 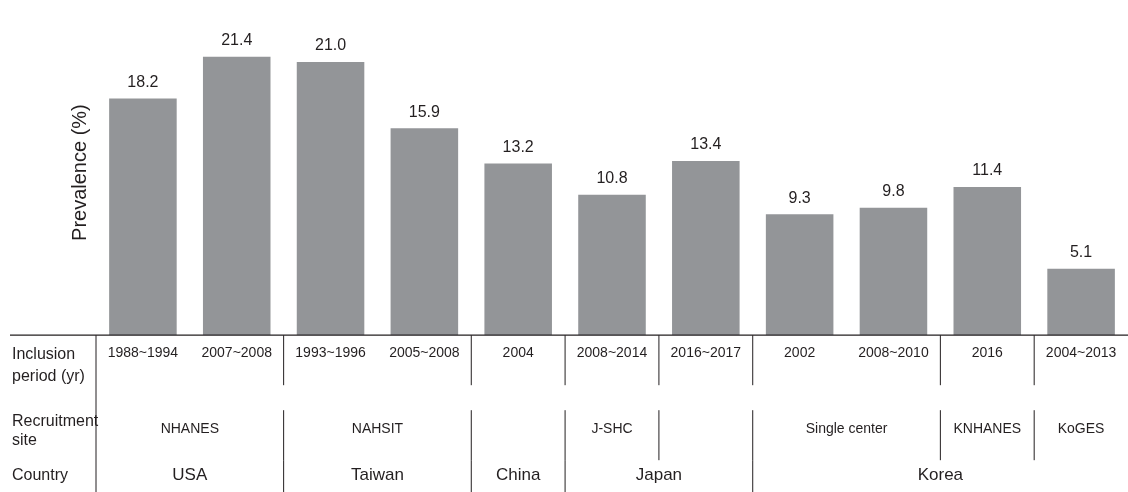 I want to click on text: China, so click(x=518, y=474).